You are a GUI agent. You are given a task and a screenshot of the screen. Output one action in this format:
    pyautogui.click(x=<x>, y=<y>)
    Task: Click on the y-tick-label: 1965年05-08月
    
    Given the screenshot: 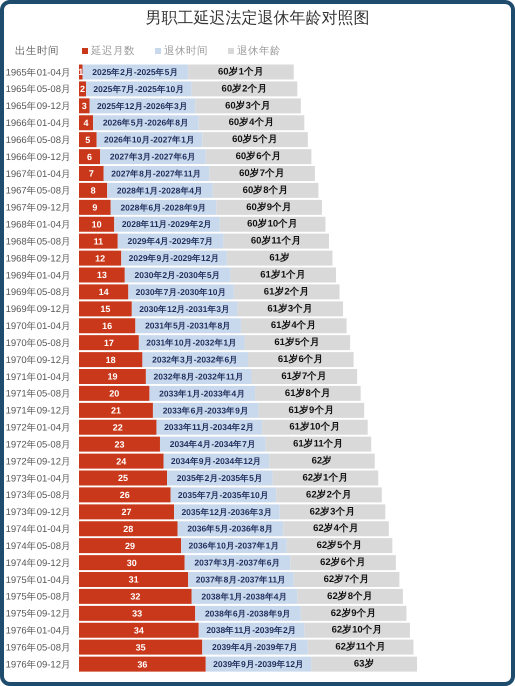 What is the action you would take?
    pyautogui.click(x=38, y=89)
    